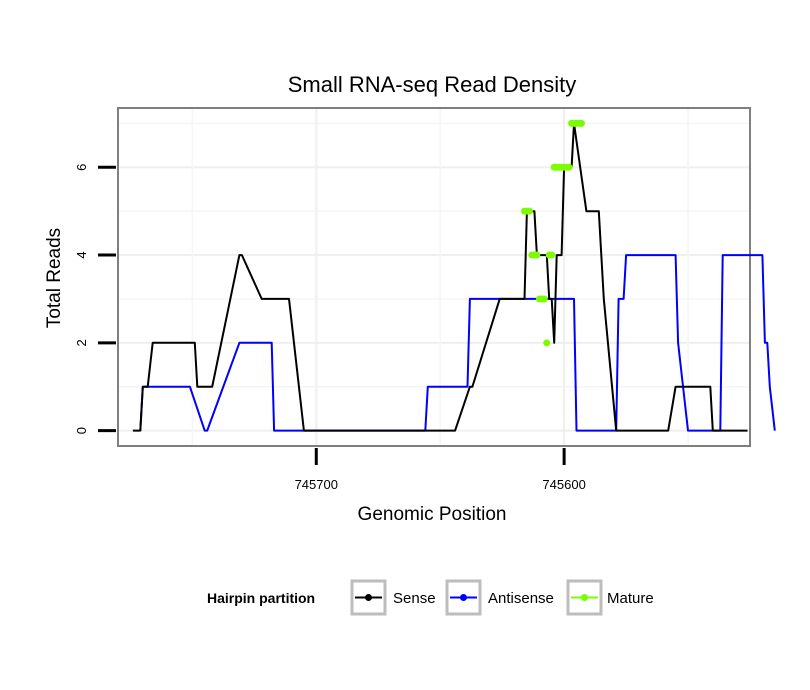 The height and width of the screenshot is (690, 810). I want to click on x-axis-title: Genomic Position, so click(432, 514).